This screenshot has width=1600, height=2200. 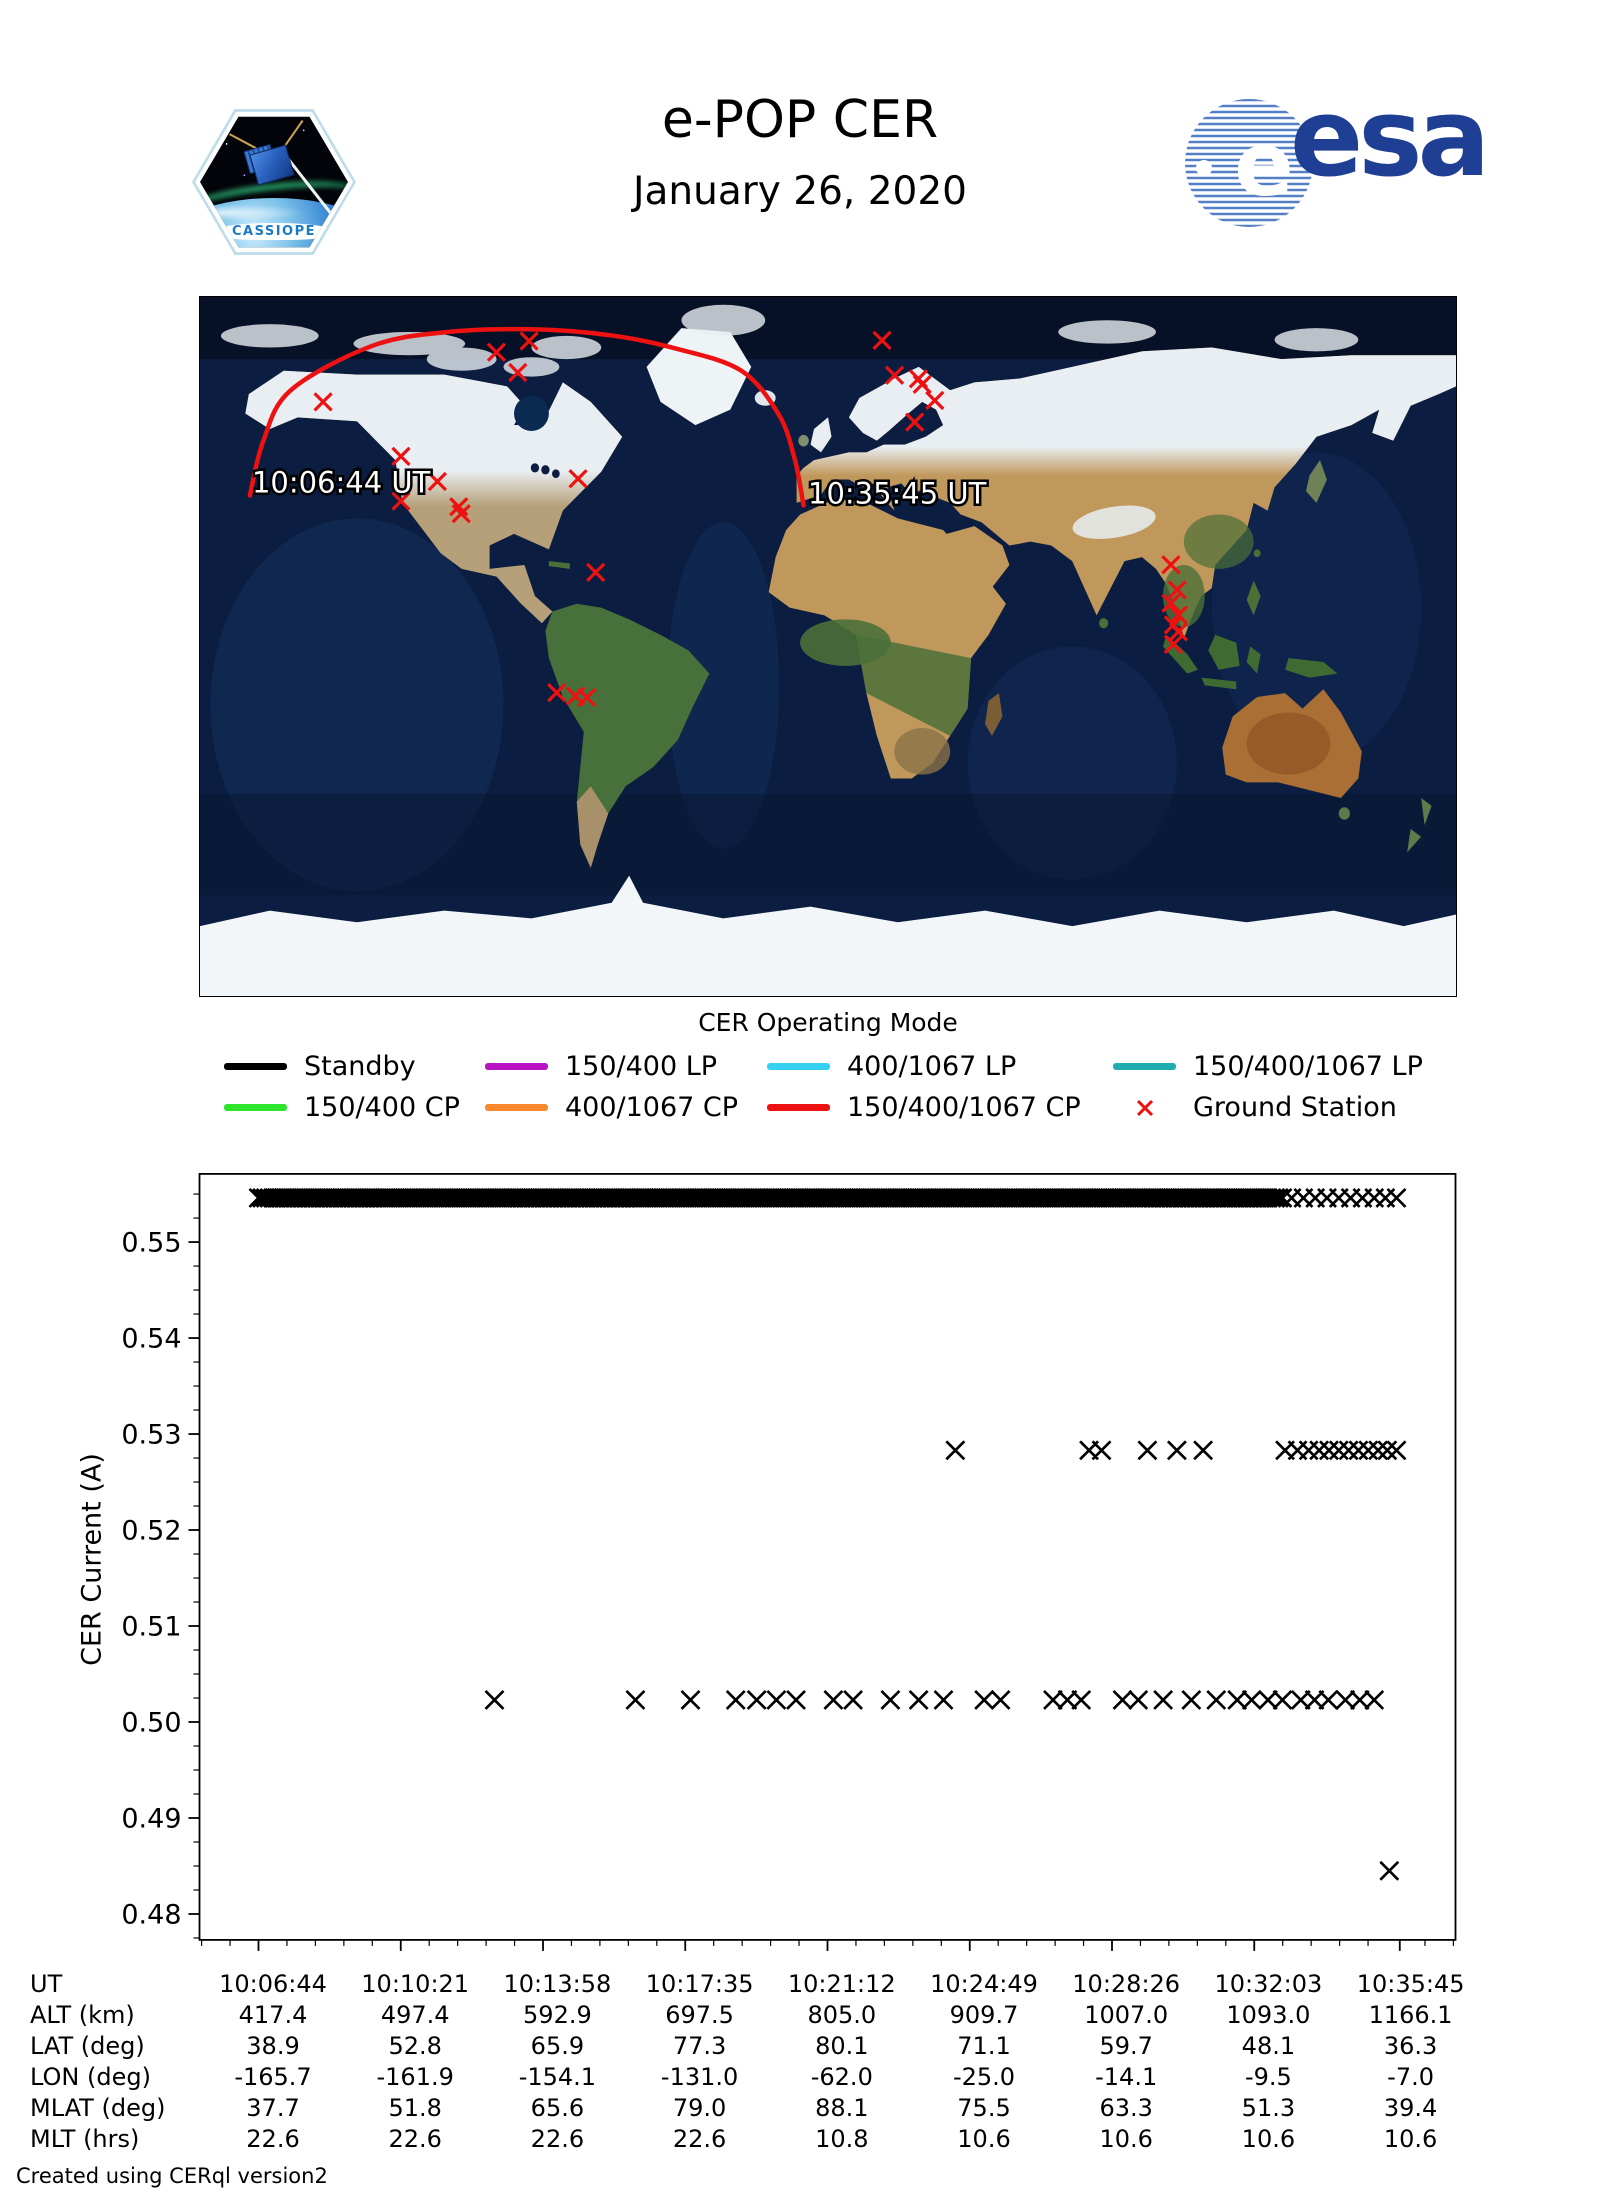 I want to click on table-cell: 63.3, so click(x=1126, y=2108).